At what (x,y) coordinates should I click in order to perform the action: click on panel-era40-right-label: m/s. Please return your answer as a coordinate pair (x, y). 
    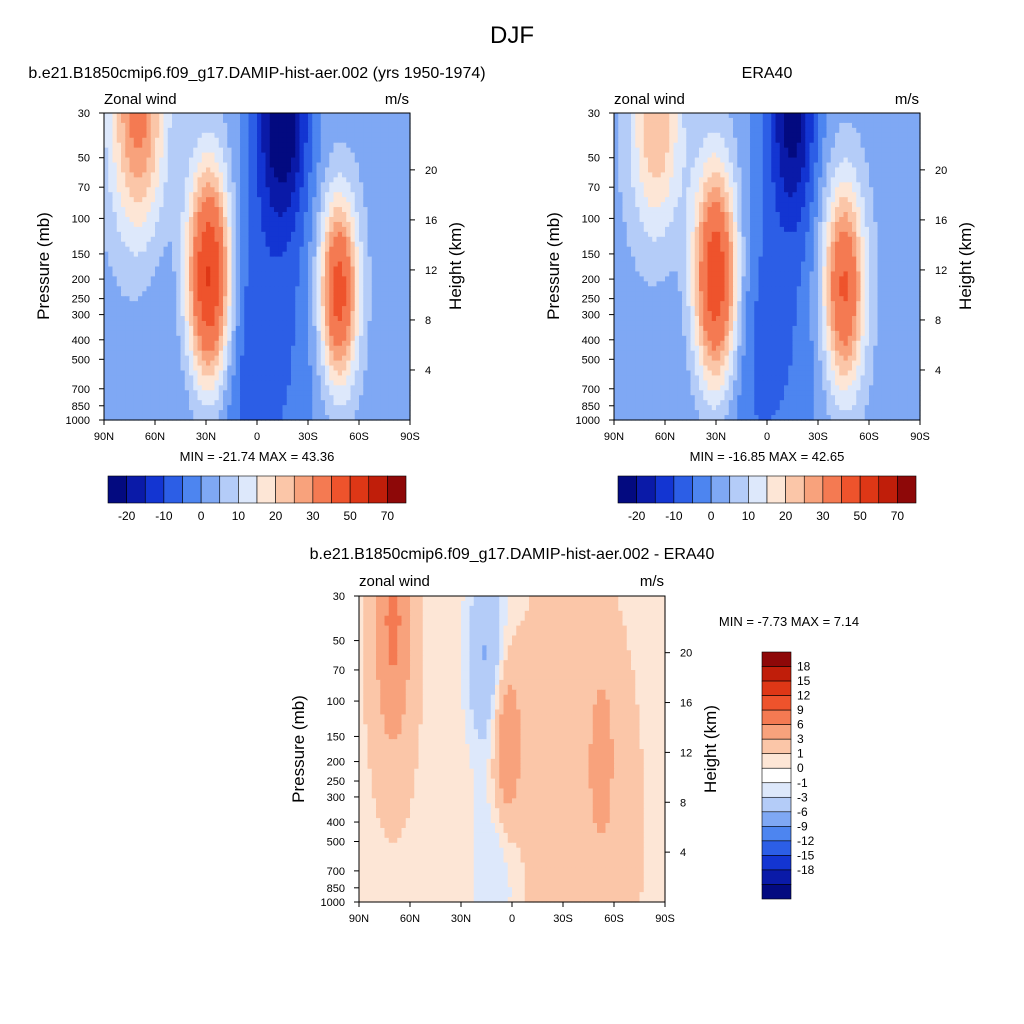
    Looking at the image, I should click on (907, 99).